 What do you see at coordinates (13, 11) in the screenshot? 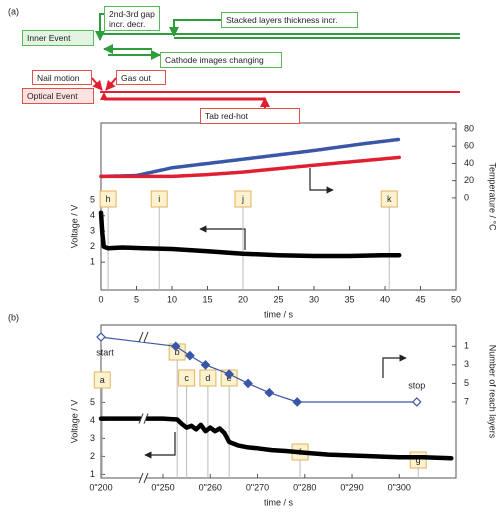
I see `panel-label: (a)` at bounding box center [13, 11].